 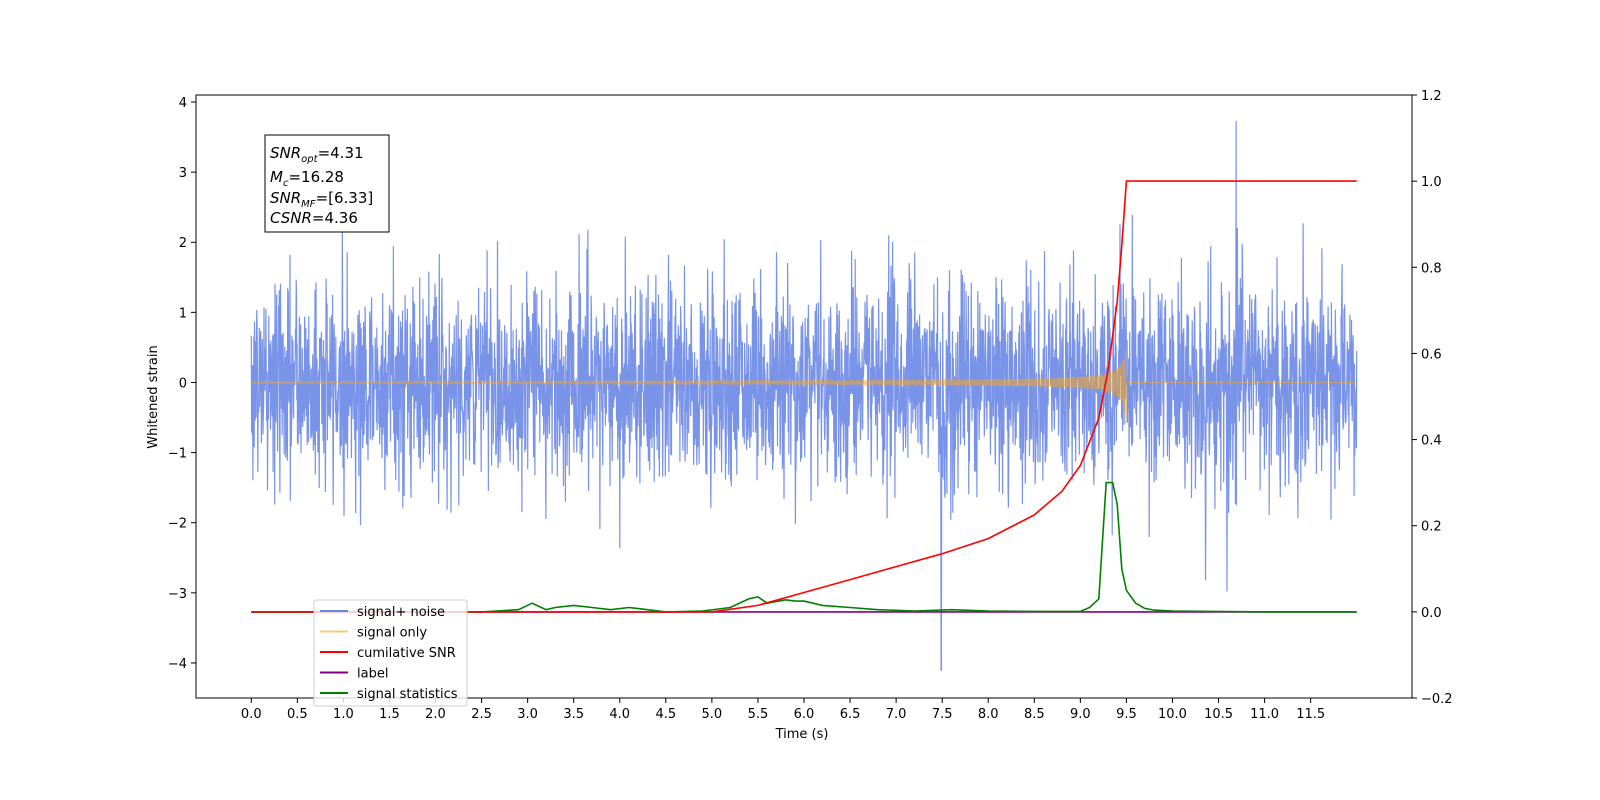 I want to click on y2-tick-label: 0.0, so click(x=1431, y=613).